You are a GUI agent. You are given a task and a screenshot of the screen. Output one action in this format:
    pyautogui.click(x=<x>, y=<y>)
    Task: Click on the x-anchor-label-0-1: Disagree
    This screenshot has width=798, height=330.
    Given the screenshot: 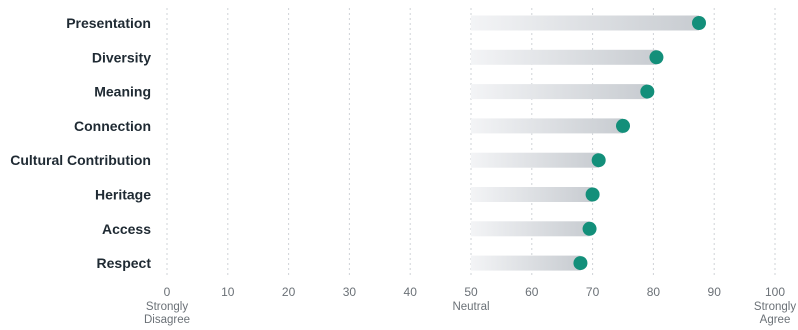 What is the action you would take?
    pyautogui.click(x=167, y=320)
    